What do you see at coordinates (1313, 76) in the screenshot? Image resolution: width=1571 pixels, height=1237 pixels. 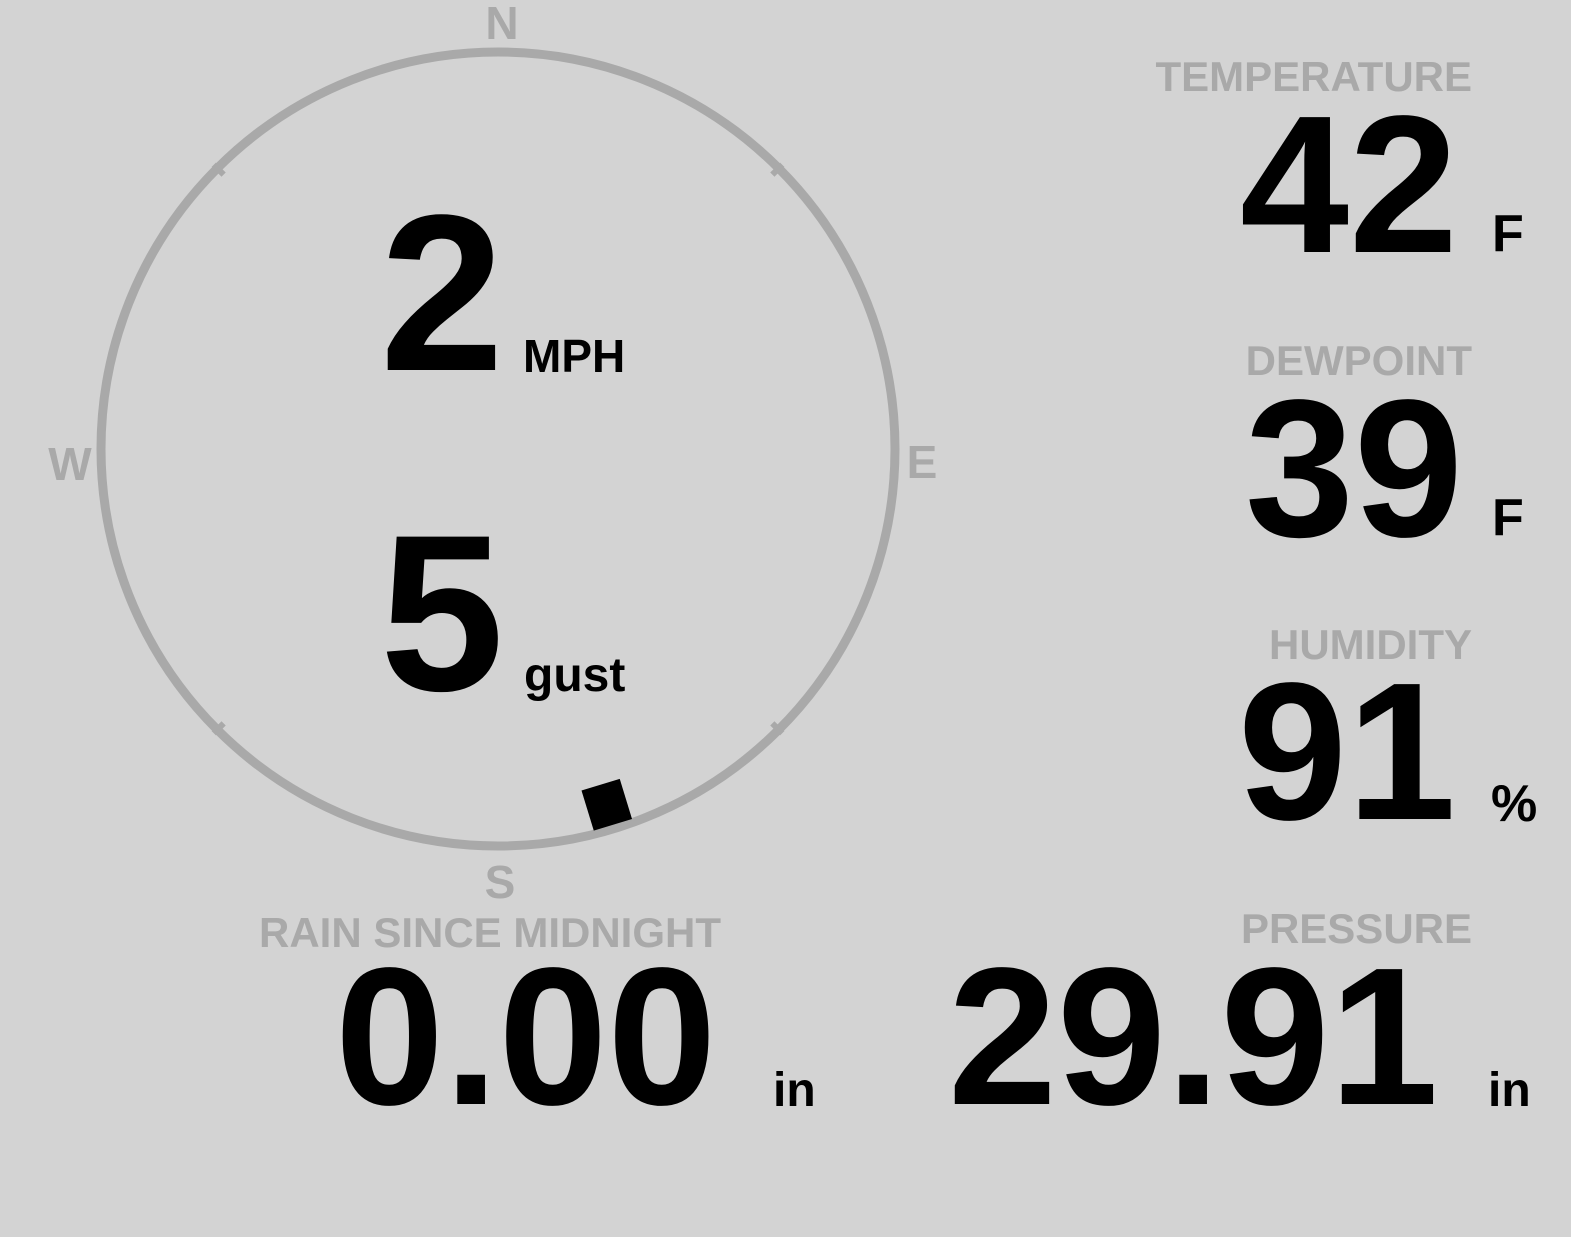 I see `temperature-label: TEMPERATURE` at bounding box center [1313, 76].